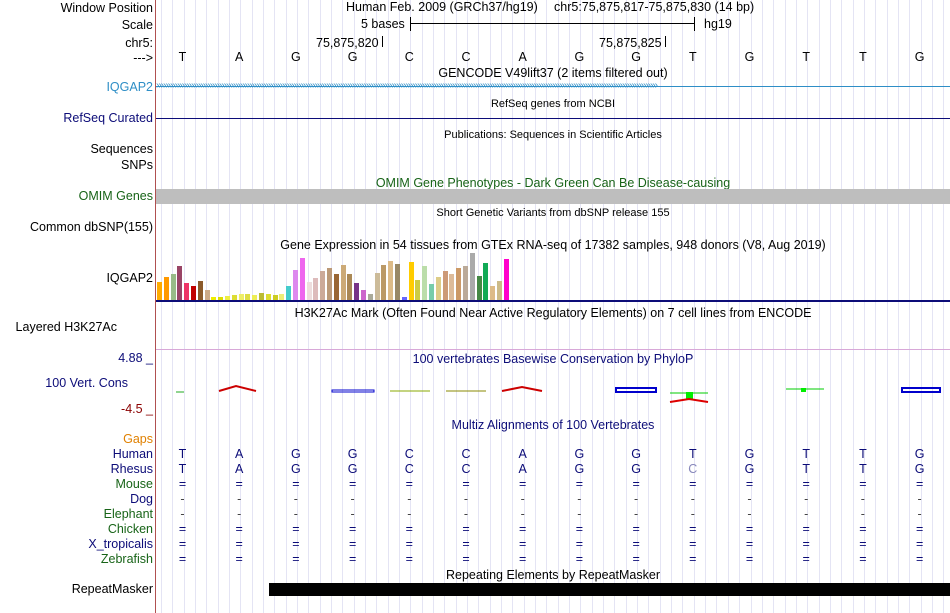  I want to click on species-label: Mouse, so click(134, 484).